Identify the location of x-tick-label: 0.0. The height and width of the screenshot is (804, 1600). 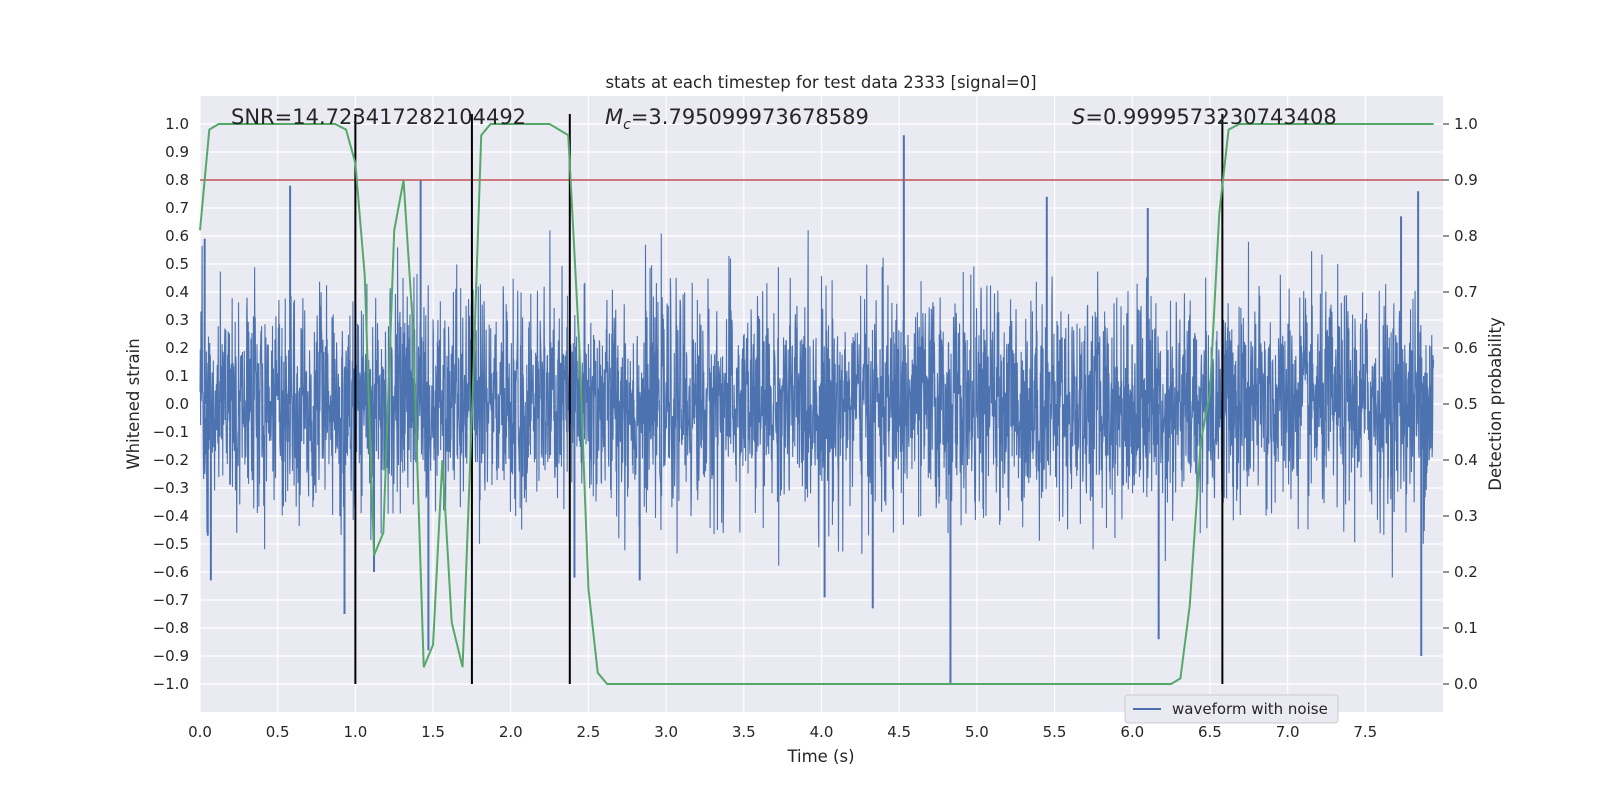
(200, 732).